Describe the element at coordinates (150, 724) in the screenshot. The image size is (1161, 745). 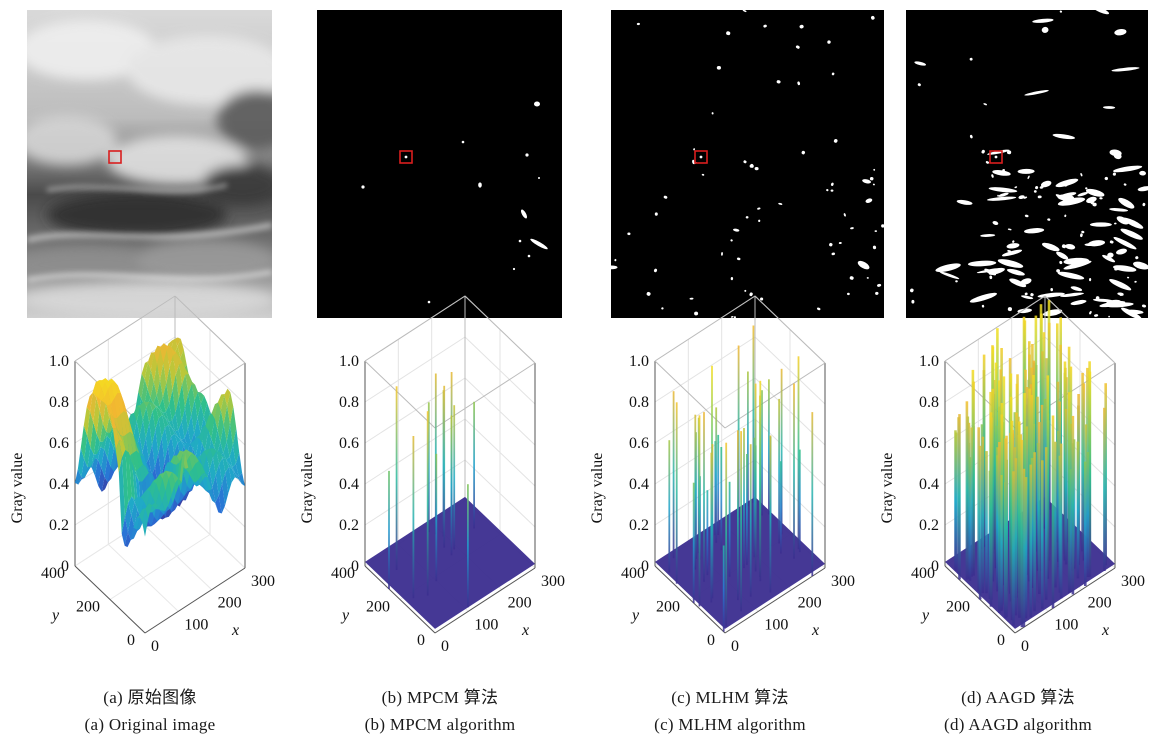
I see `caption-a-en: (a) Original image` at that location.